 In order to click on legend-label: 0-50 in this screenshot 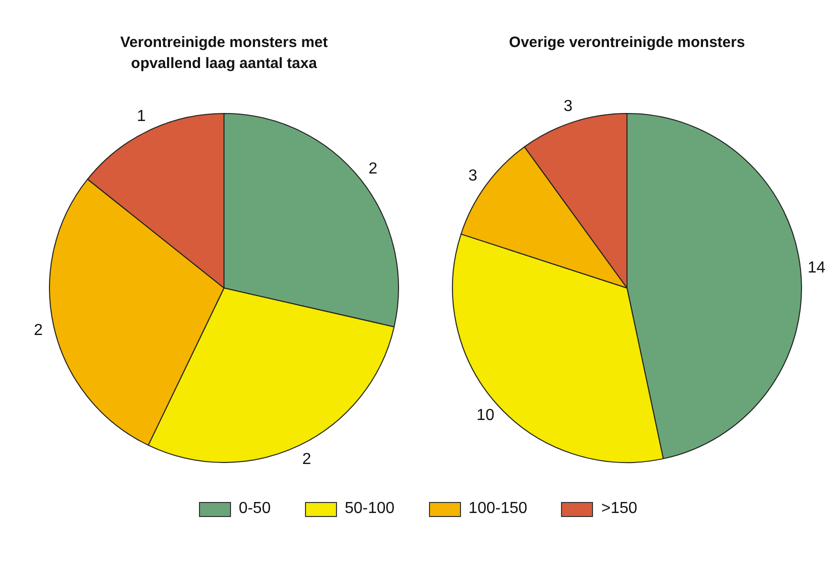, I will do `click(254, 509)`.